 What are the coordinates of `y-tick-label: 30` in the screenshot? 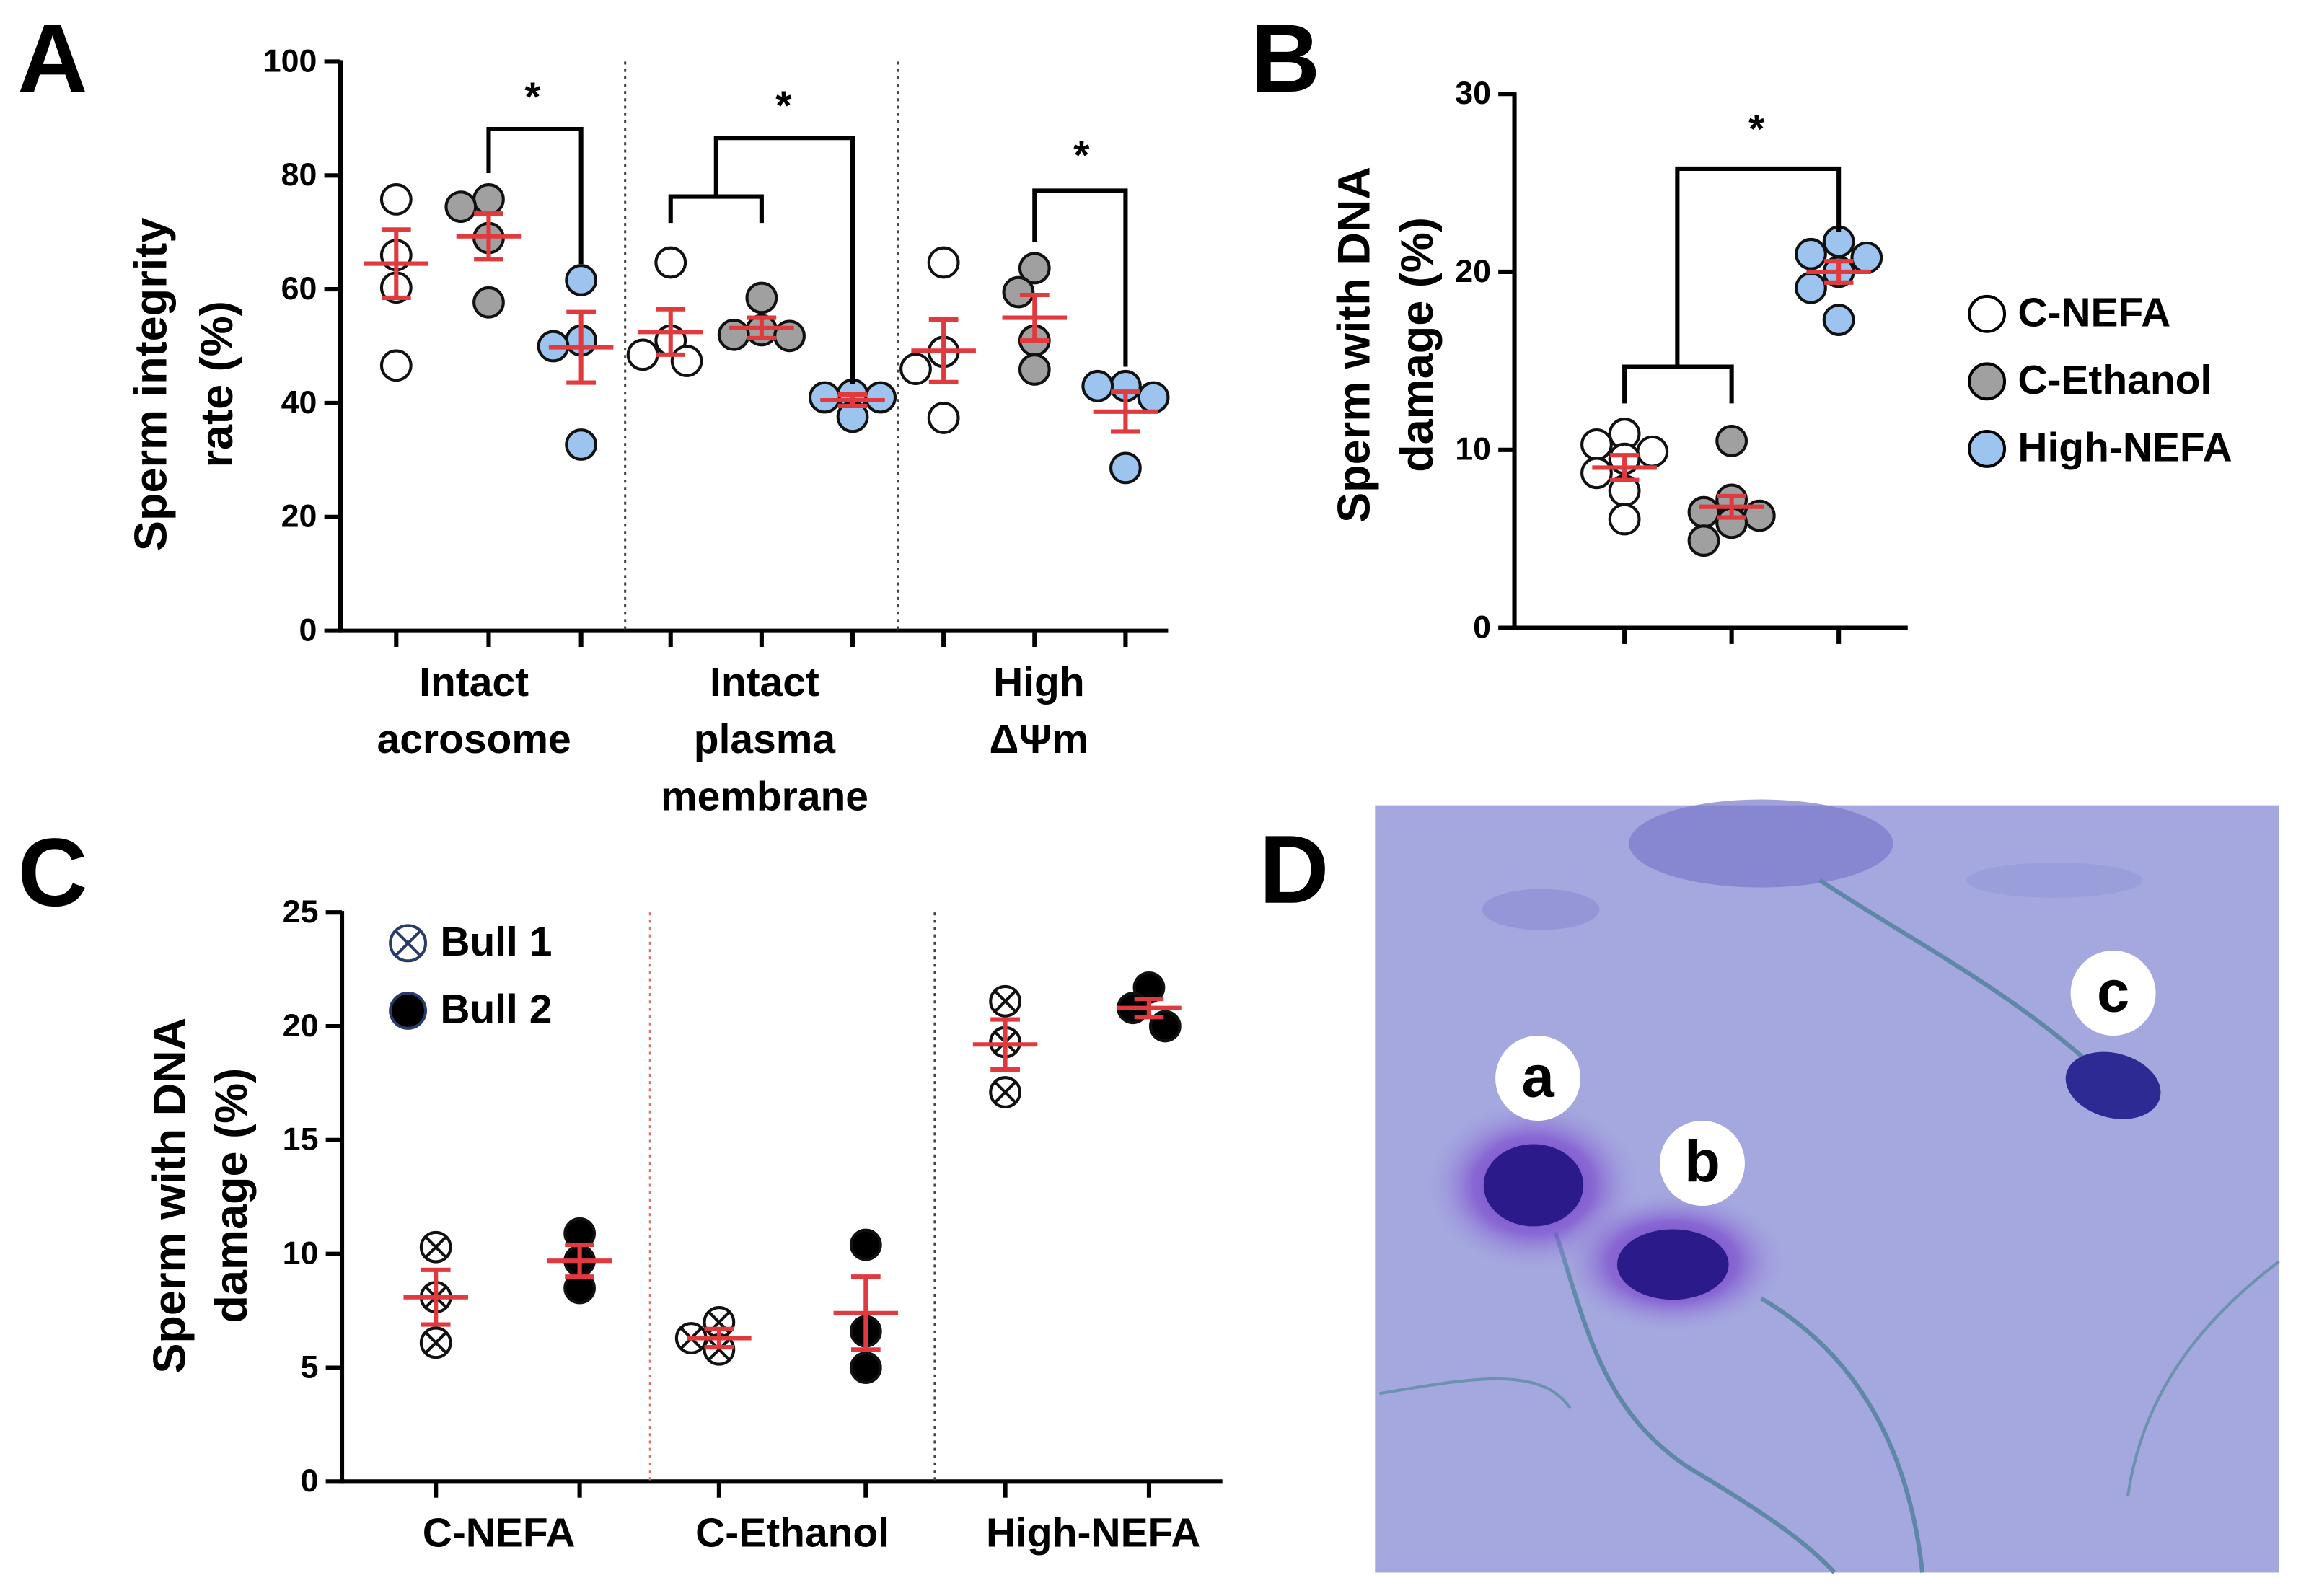 It's located at (1473, 93).